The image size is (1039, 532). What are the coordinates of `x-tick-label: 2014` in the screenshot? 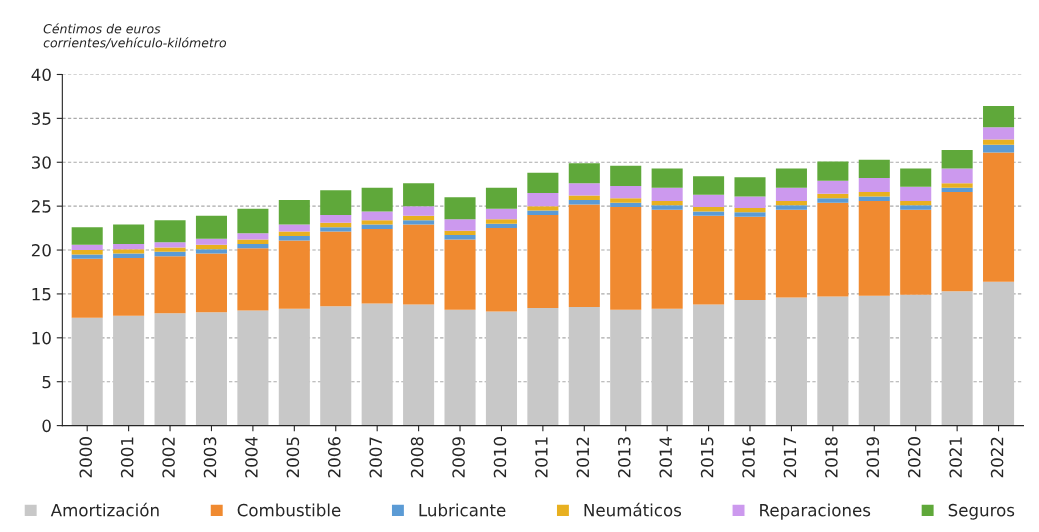 It's located at (665, 457).